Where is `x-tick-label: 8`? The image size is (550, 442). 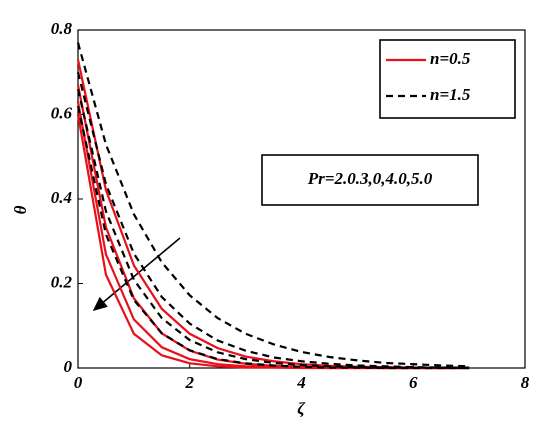 x-tick-label: 8 is located at coordinates (525, 382).